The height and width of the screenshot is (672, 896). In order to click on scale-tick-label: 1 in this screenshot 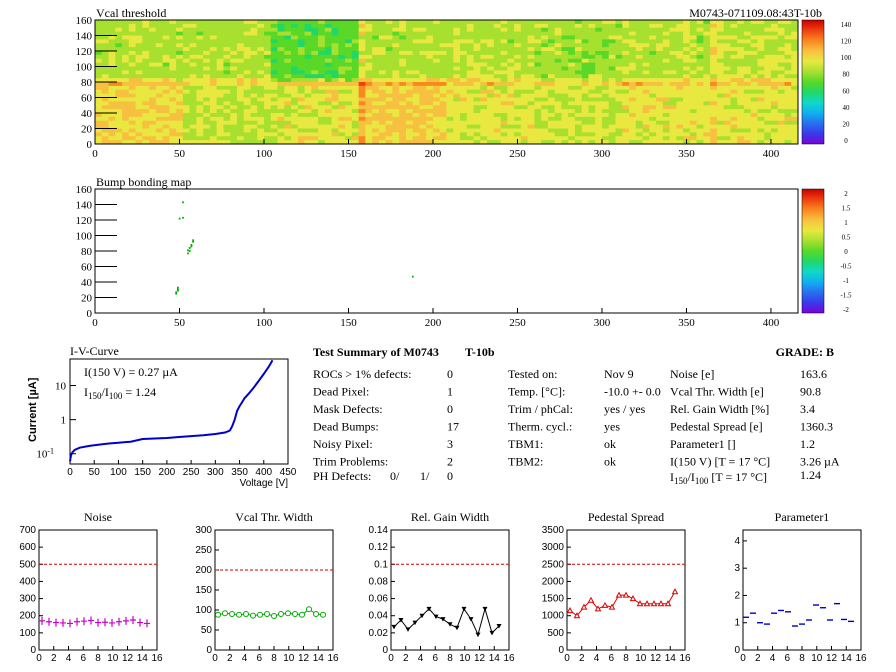, I will do `click(846, 223)`.